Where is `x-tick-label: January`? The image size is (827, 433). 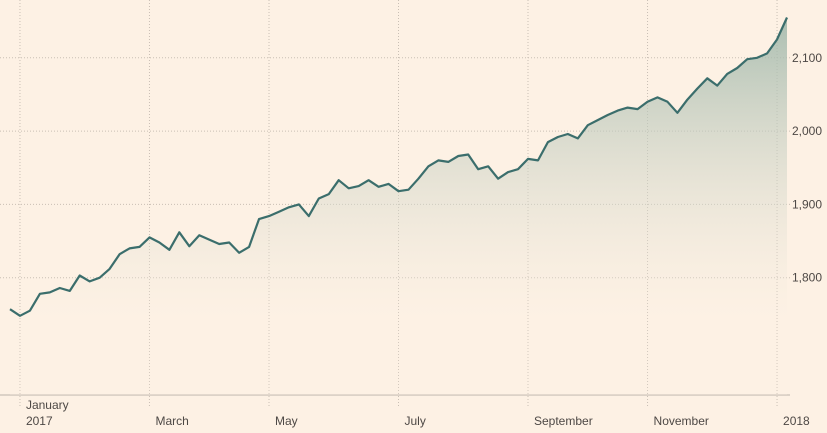 x-tick-label: January is located at coordinates (47, 405).